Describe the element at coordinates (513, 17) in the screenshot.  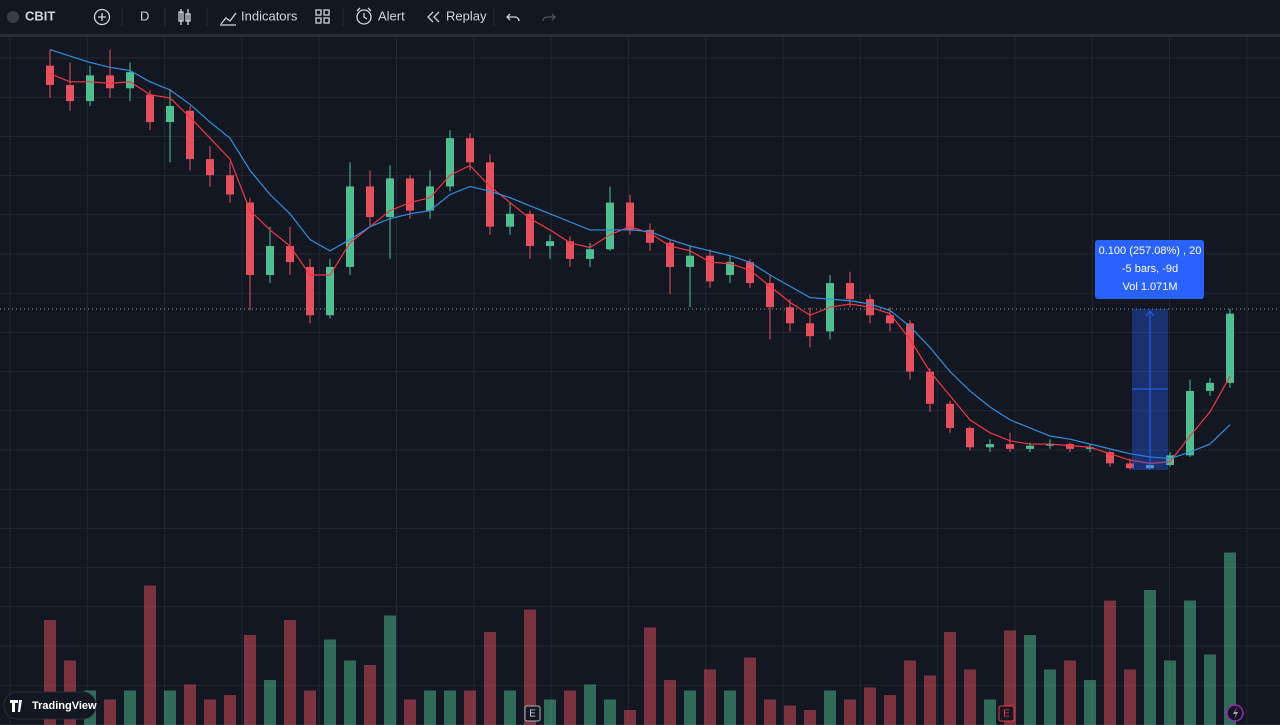
I see `undo-button` at that location.